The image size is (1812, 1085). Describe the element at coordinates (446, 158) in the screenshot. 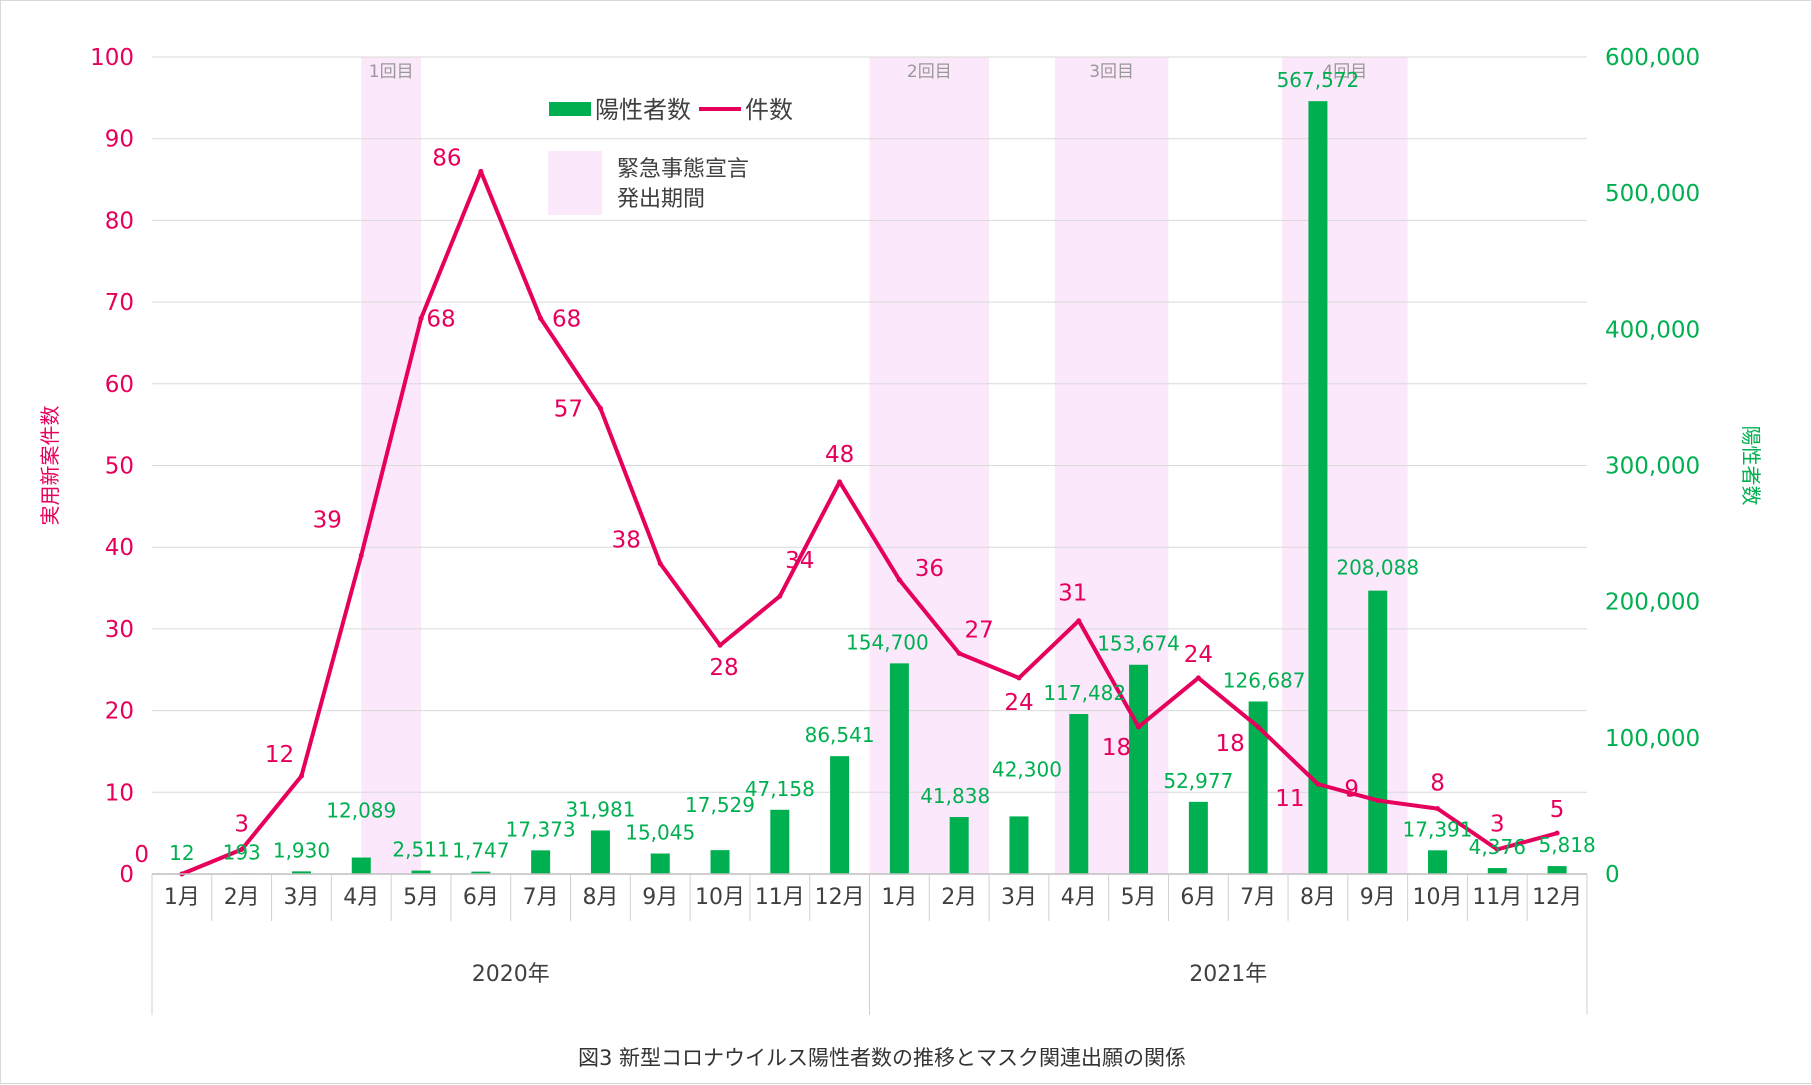

I see `line-value-label: 86` at that location.